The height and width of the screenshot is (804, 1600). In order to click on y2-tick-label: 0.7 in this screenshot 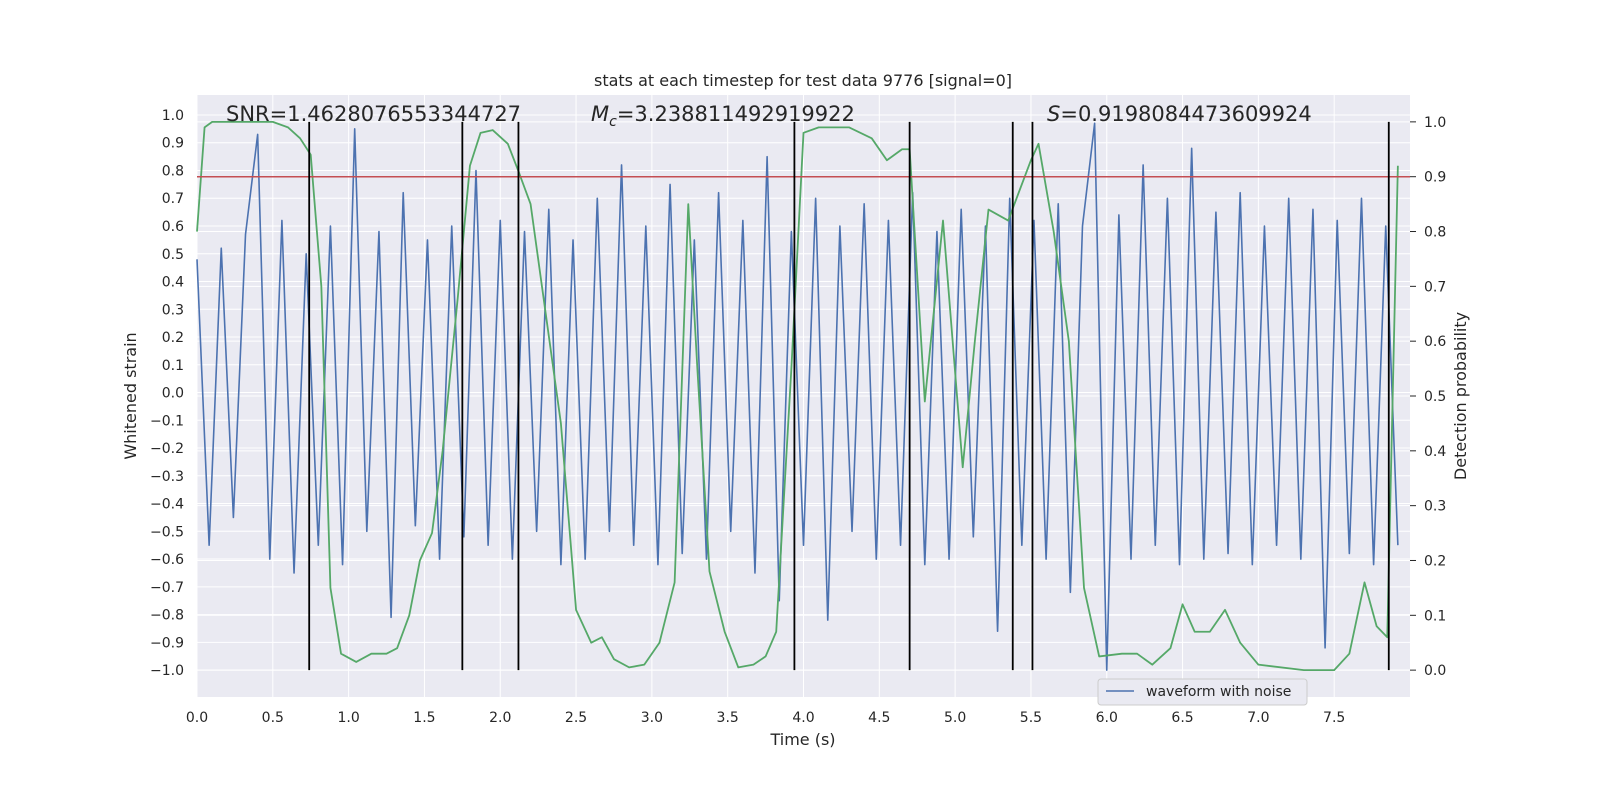, I will do `click(1435, 287)`.